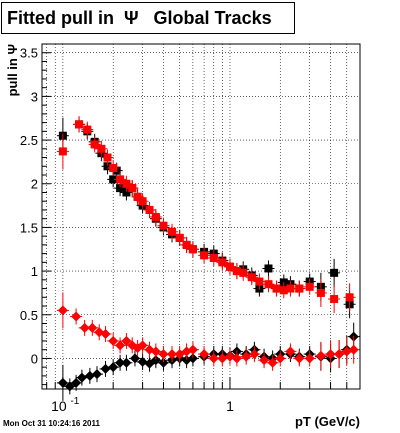  I want to click on y-tick-label: 2, so click(34, 184).